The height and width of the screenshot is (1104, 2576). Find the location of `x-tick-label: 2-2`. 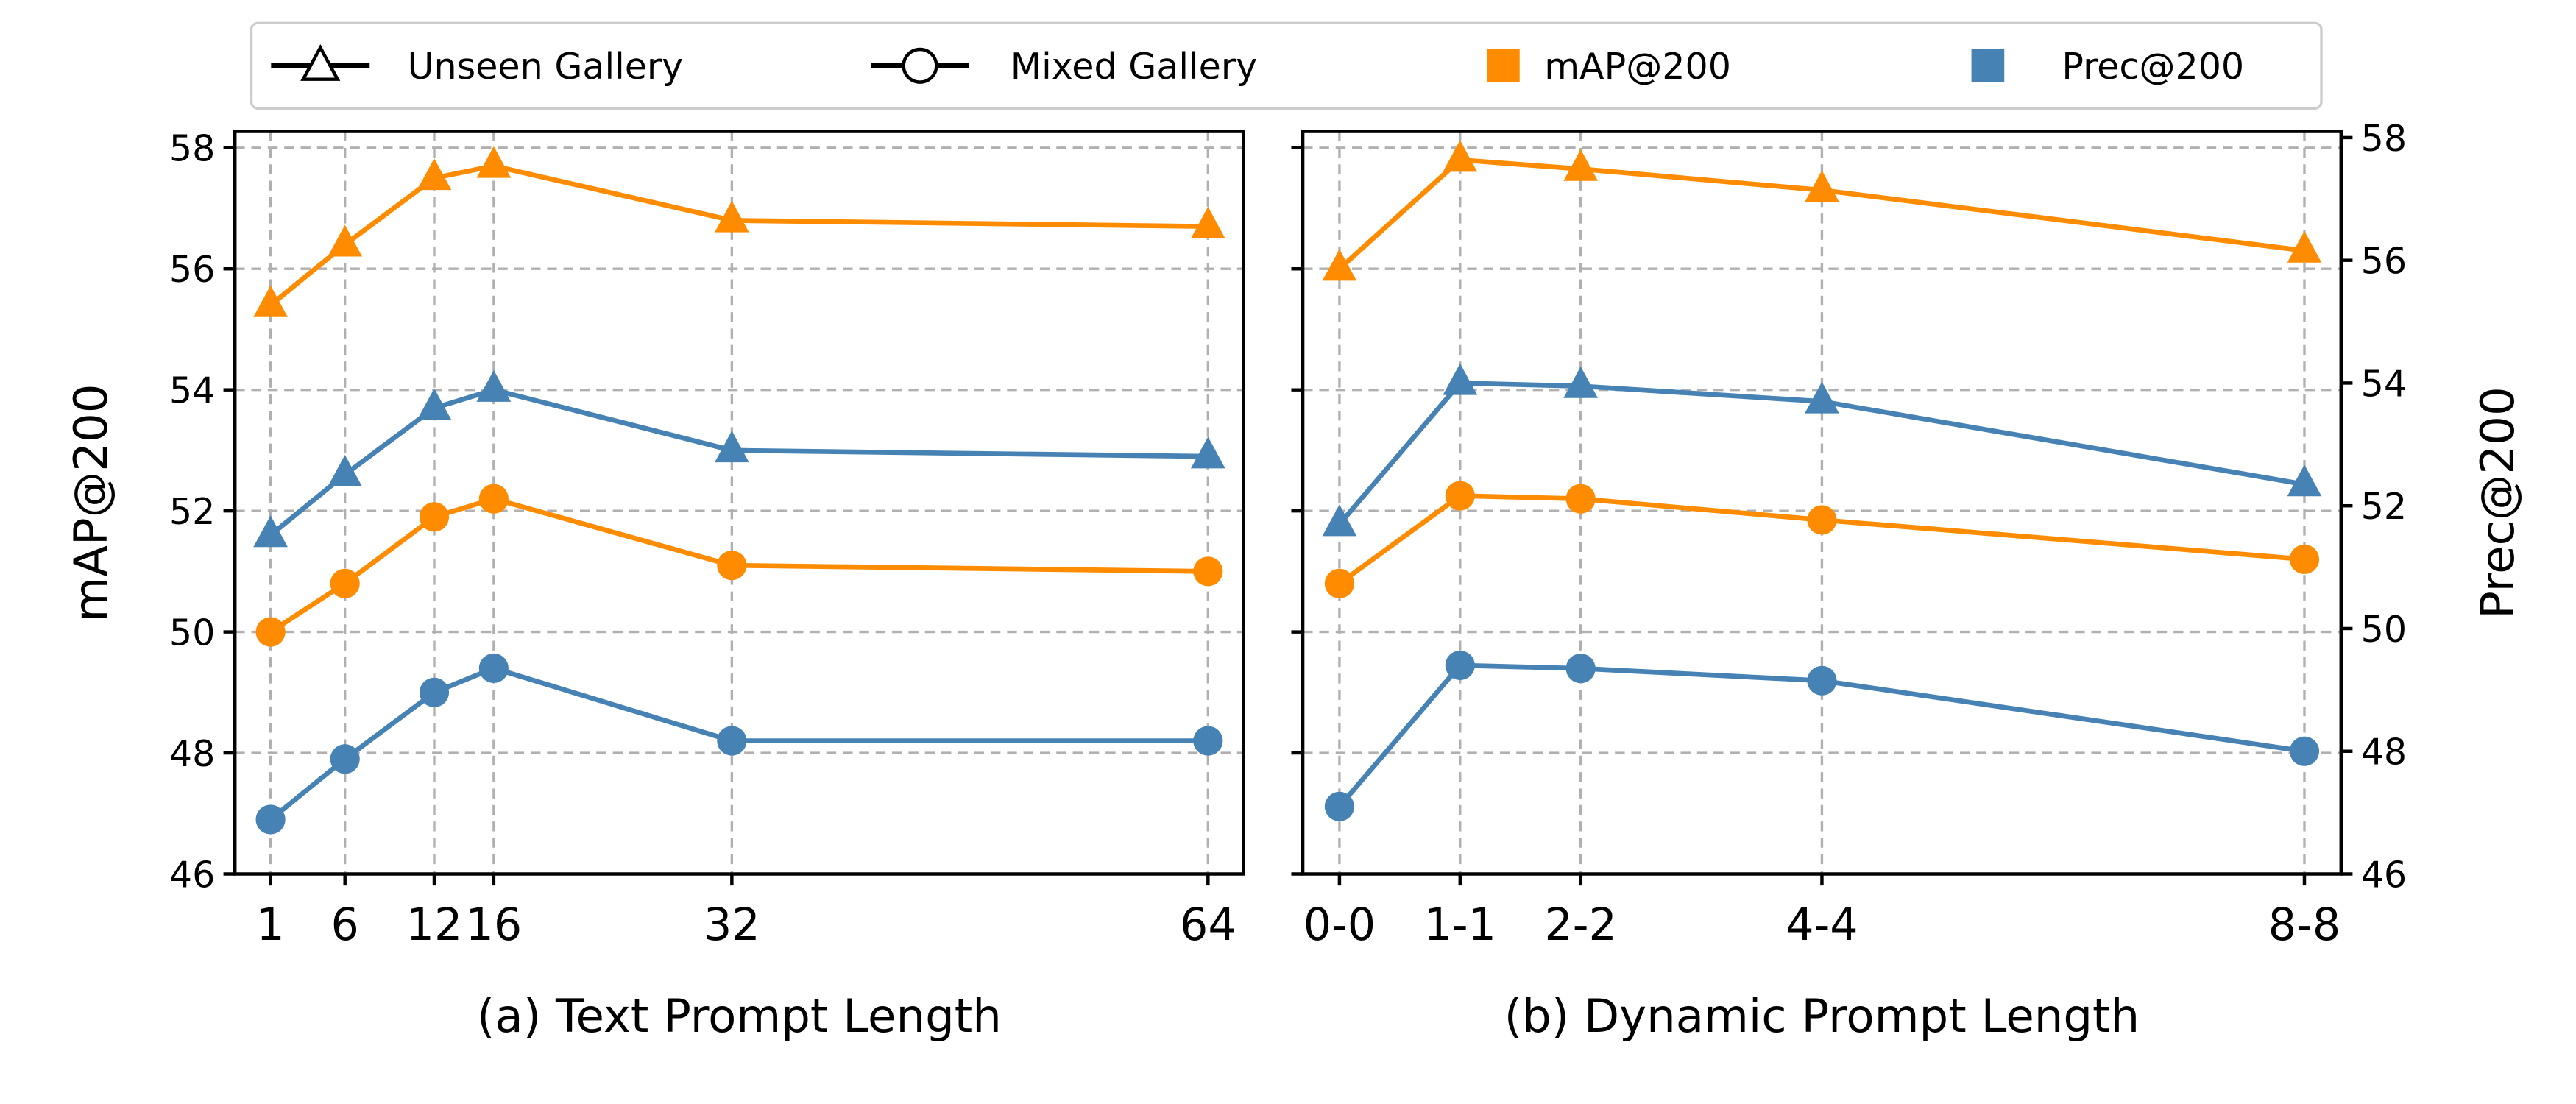

x-tick-label: 2-2 is located at coordinates (1580, 925).